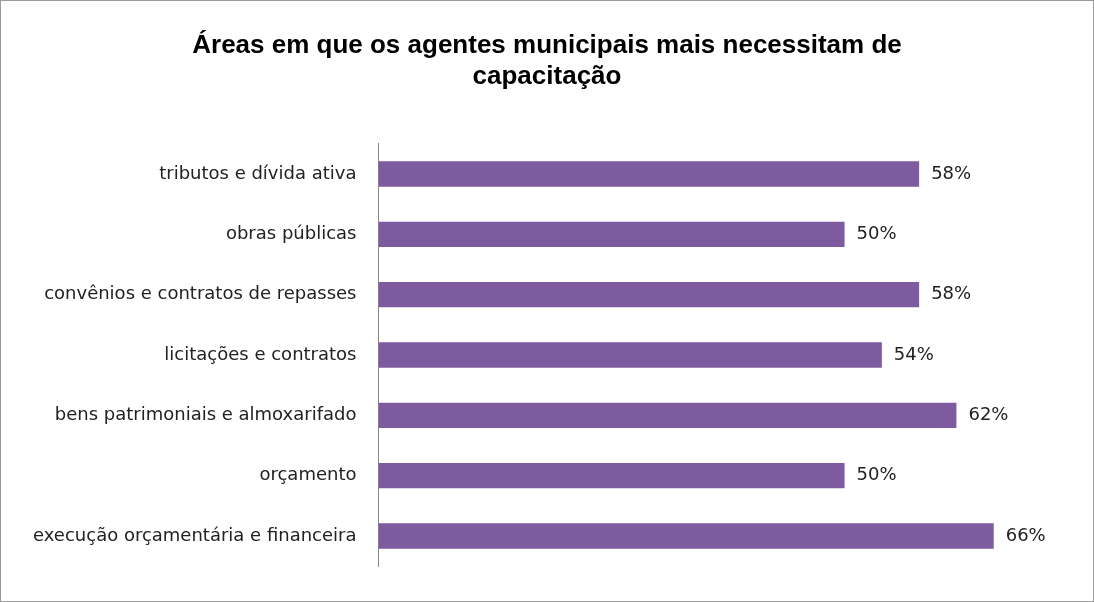 Image resolution: width=1094 pixels, height=602 pixels. I want to click on data-label: 66%, so click(1025, 534).